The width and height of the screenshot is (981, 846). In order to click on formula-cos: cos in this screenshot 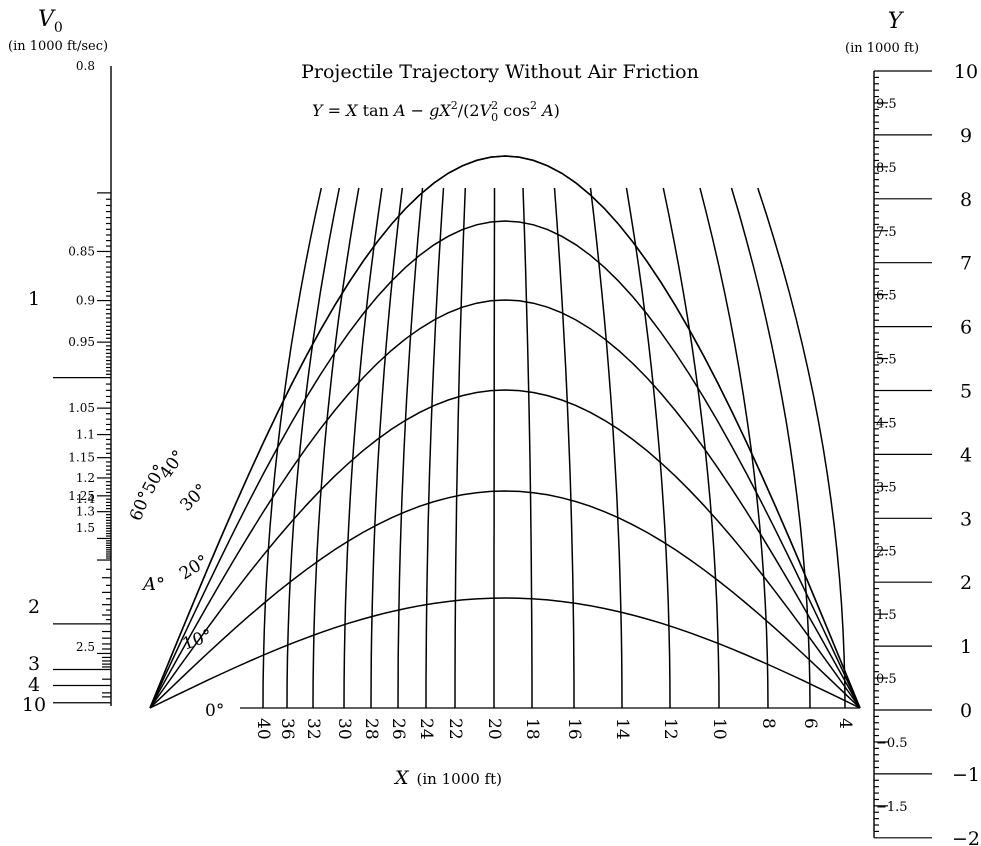, I will do `click(514, 110)`.